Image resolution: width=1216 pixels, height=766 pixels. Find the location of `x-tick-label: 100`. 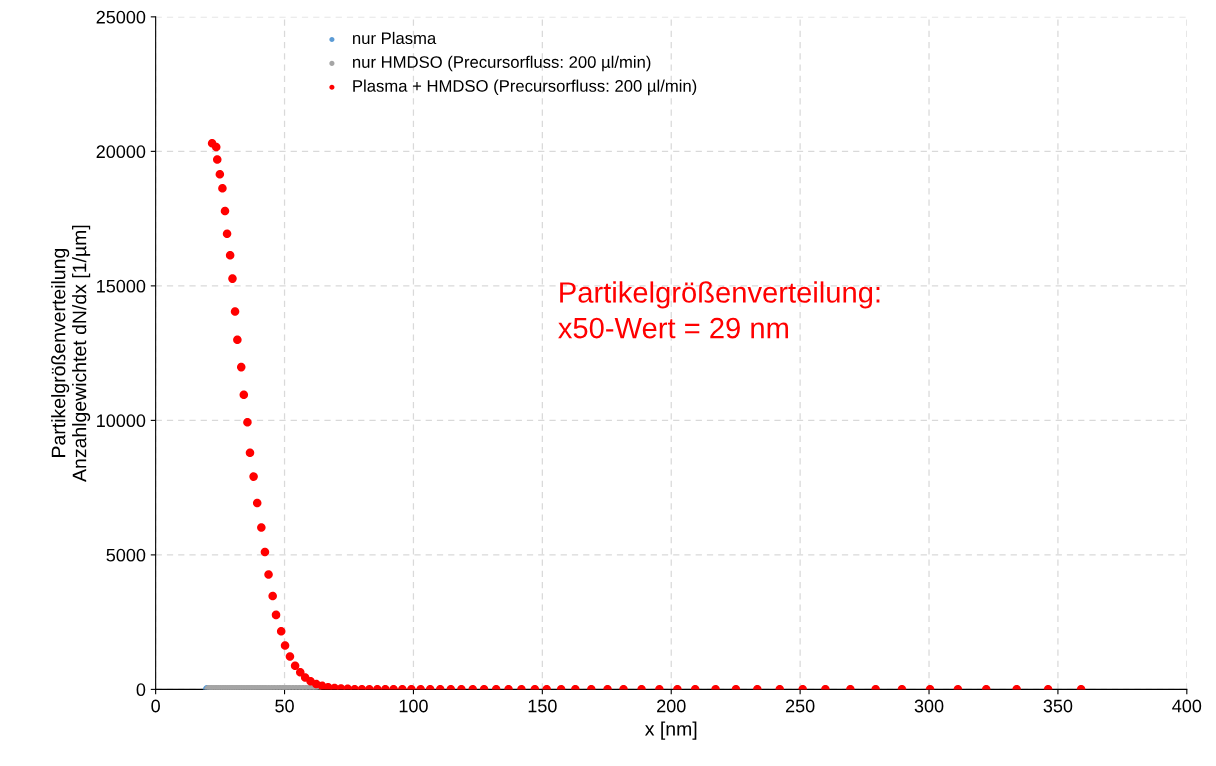

x-tick-label: 100 is located at coordinates (413, 706).